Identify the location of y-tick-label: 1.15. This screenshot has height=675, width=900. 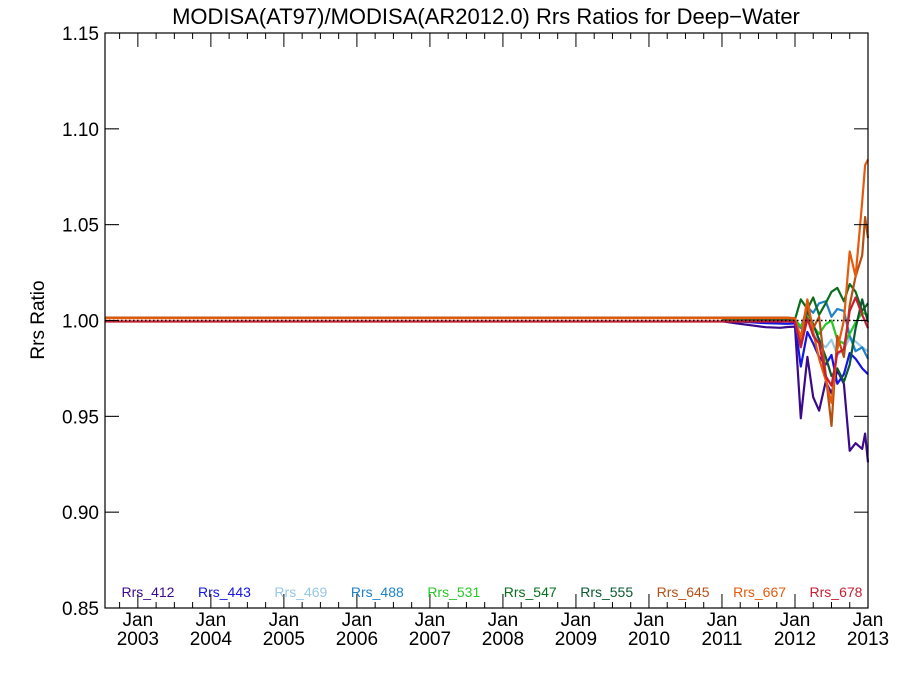
(80, 34).